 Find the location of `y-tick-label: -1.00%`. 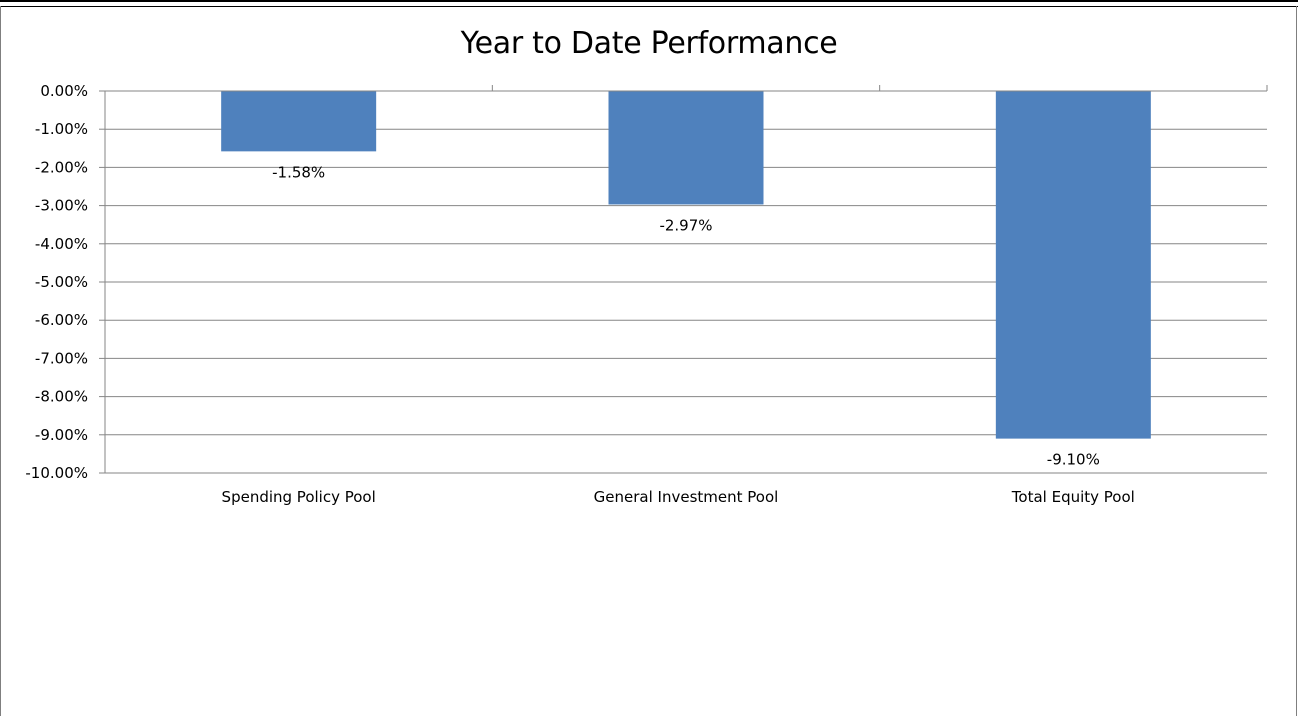

y-tick-label: -1.00% is located at coordinates (61, 129).